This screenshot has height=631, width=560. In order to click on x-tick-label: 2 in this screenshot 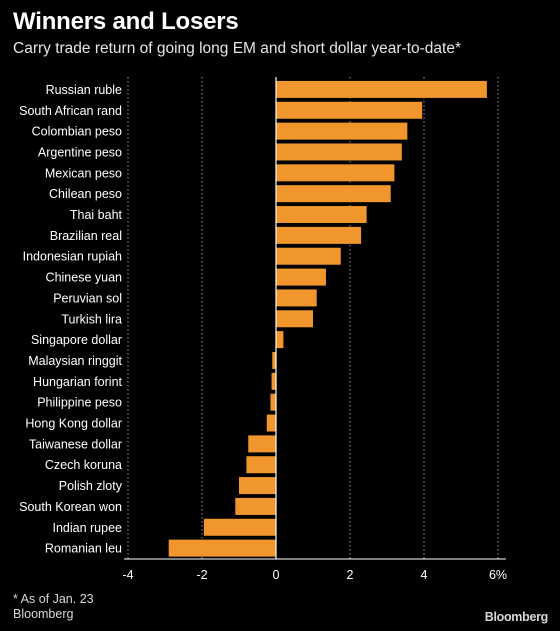, I will do `click(350, 575)`.